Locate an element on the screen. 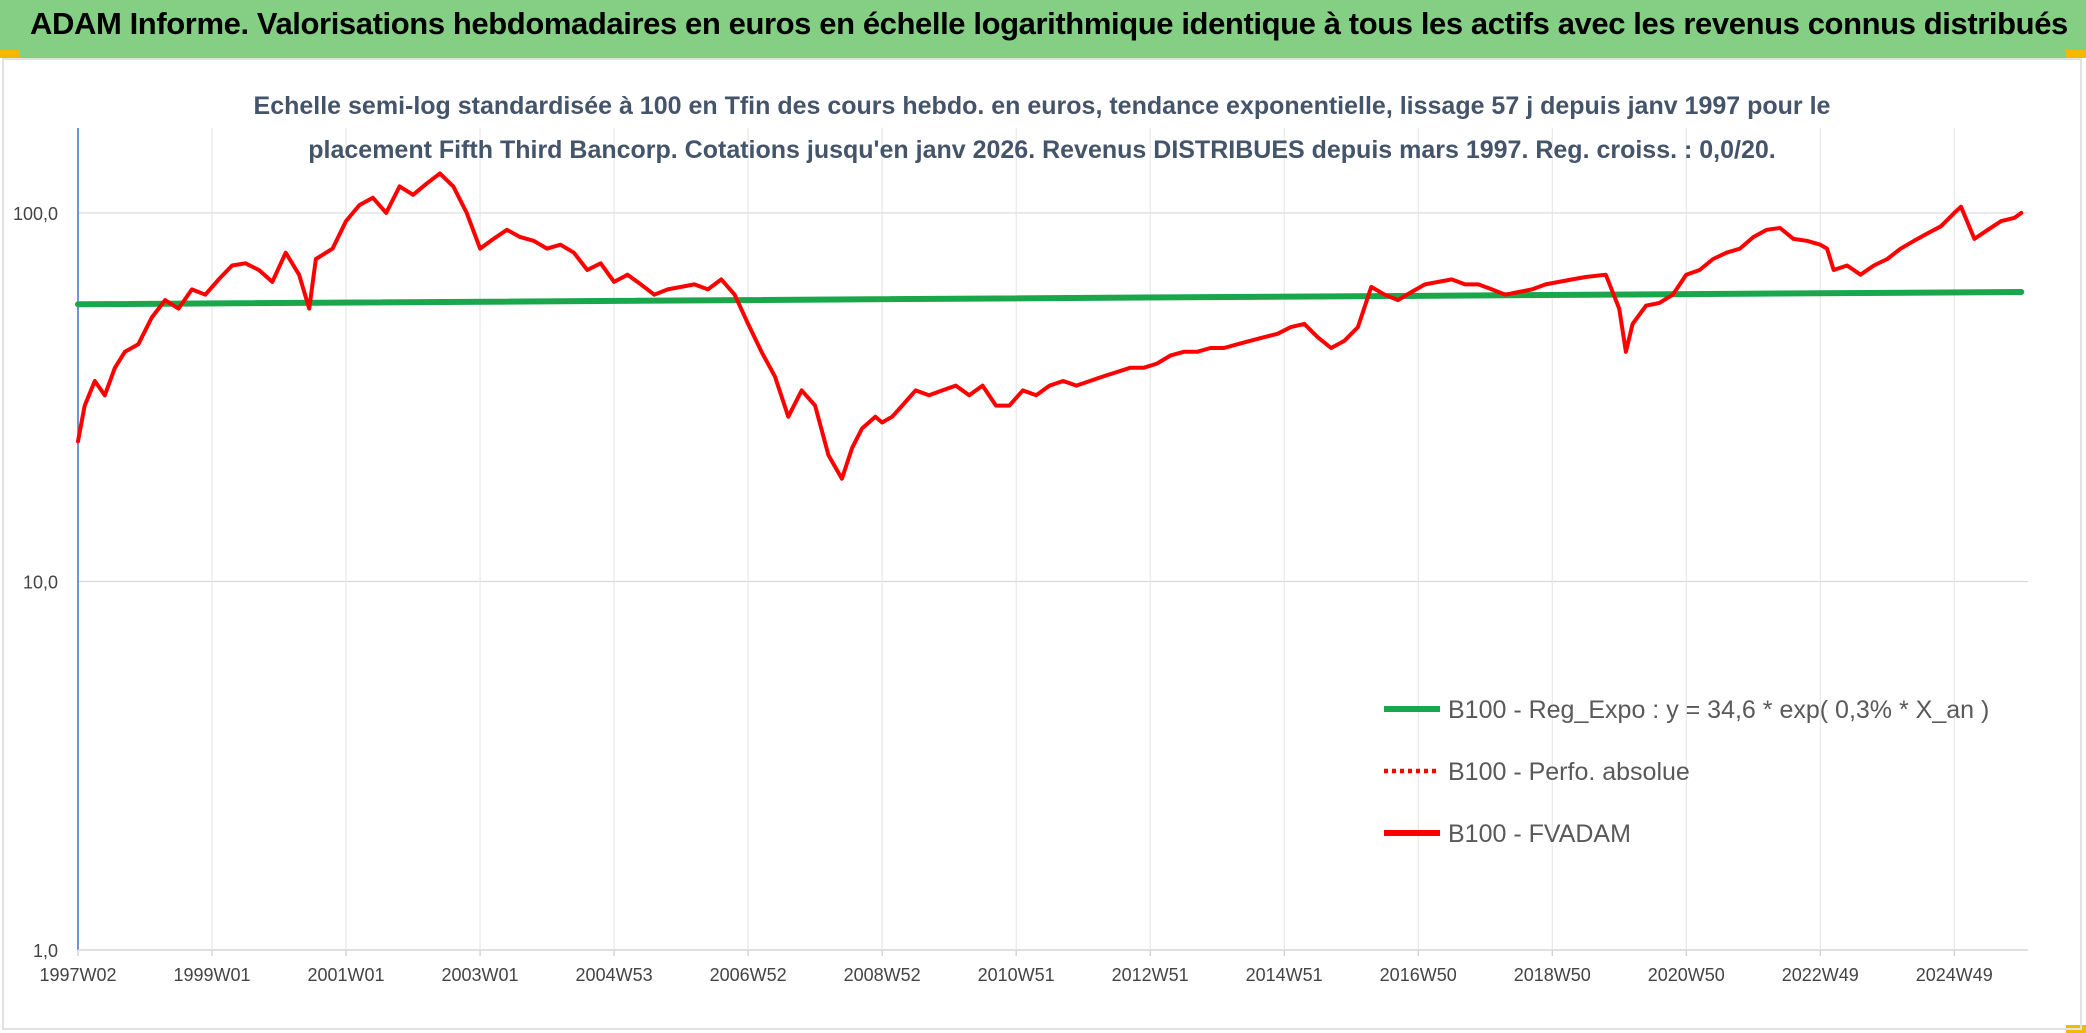 Image resolution: width=2086 pixels, height=1033 pixels. y-tick-labels: 1,0 10,0 100,0 is located at coordinates (35, 582).